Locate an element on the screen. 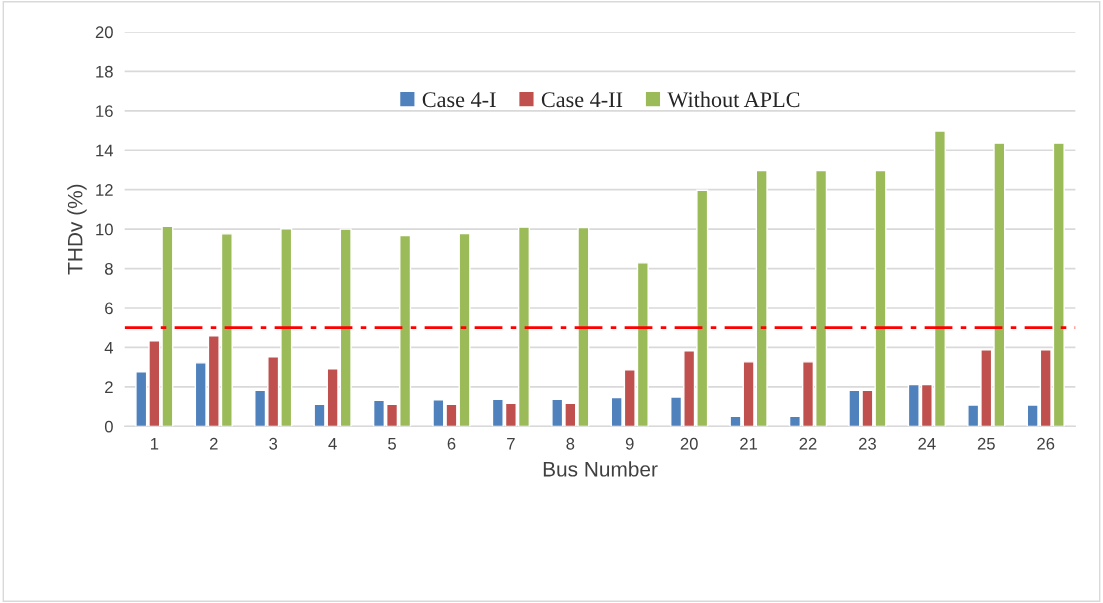 The width and height of the screenshot is (1103, 603). y-tick-label: 10 is located at coordinates (104, 229).